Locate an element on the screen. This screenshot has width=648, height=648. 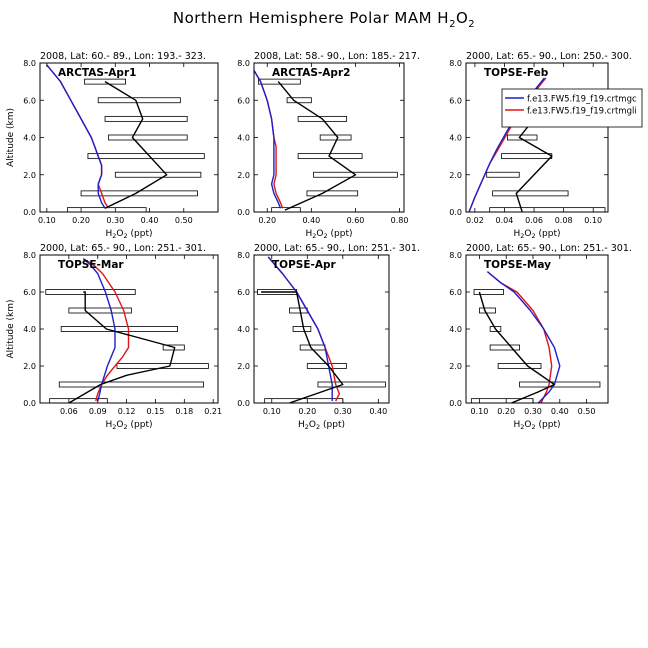
title-text: Northern Hemisphere Polar MAM H is located at coordinates (311, 18).